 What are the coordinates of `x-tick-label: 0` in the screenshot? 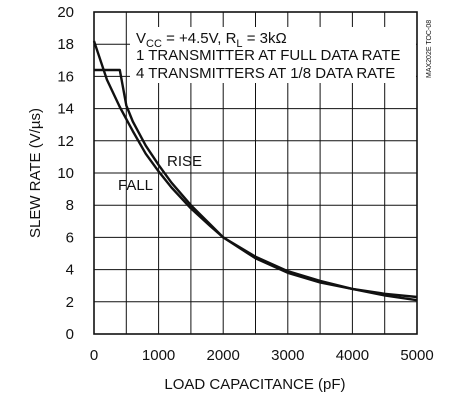 It's located at (94, 355).